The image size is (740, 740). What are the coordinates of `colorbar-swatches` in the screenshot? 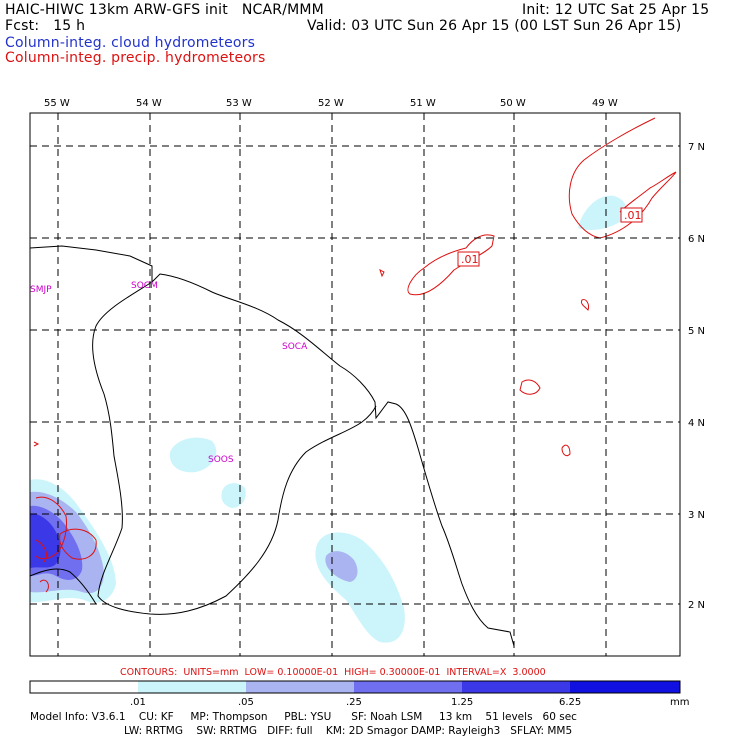 It's located at (355, 687).